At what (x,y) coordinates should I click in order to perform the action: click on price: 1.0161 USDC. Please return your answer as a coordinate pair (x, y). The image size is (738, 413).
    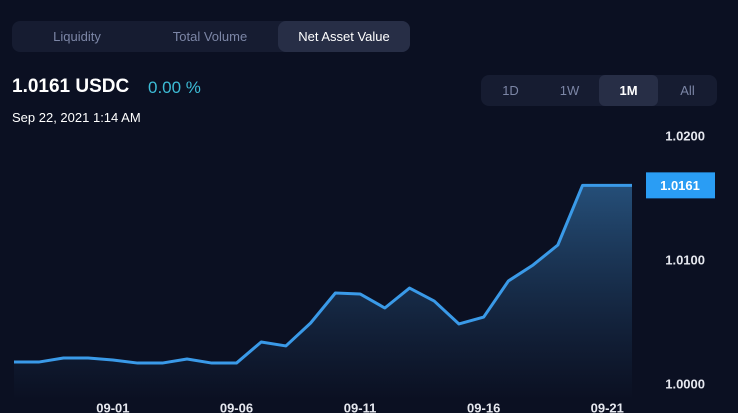
    Looking at the image, I should click on (71, 86).